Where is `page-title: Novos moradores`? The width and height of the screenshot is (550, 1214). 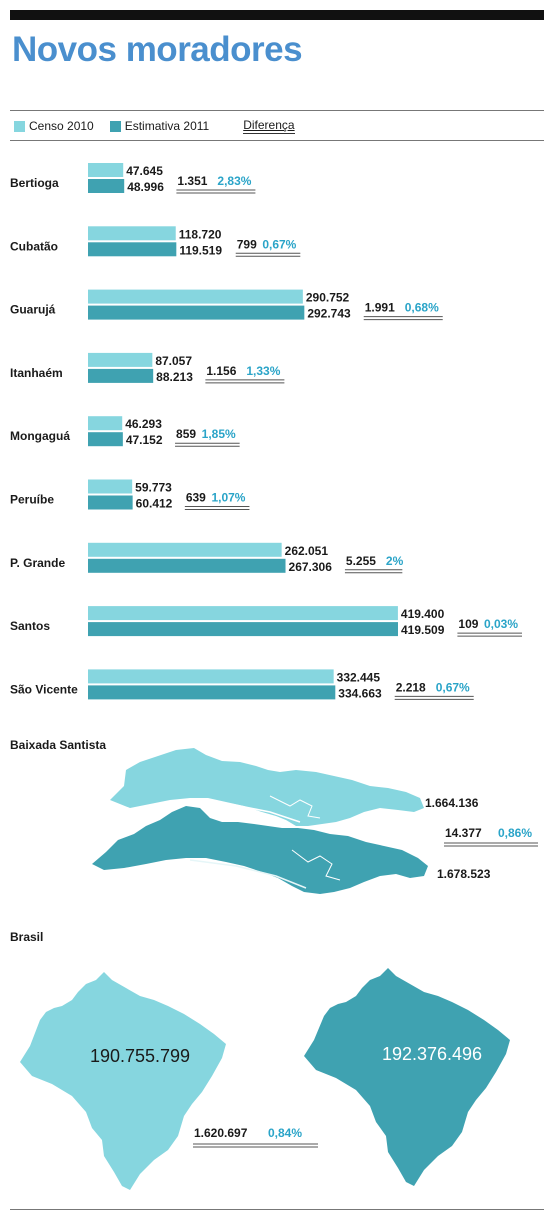 page-title: Novos moradores is located at coordinates (157, 49).